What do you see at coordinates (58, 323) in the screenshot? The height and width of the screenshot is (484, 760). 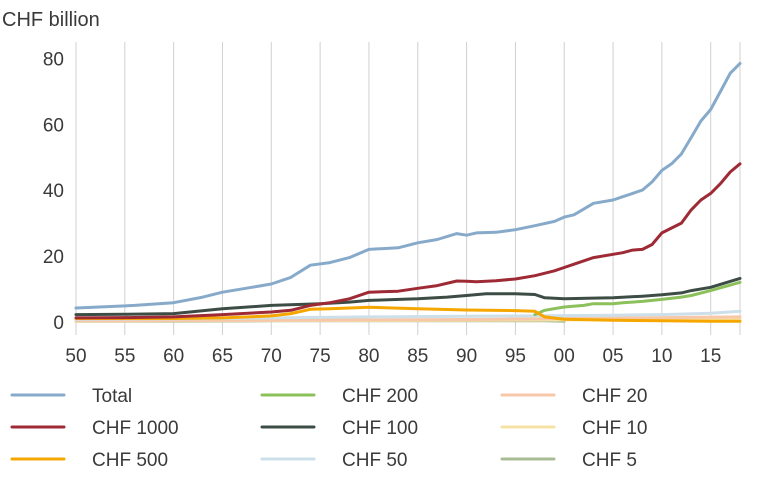 I see `y-tick-label: 0` at bounding box center [58, 323].